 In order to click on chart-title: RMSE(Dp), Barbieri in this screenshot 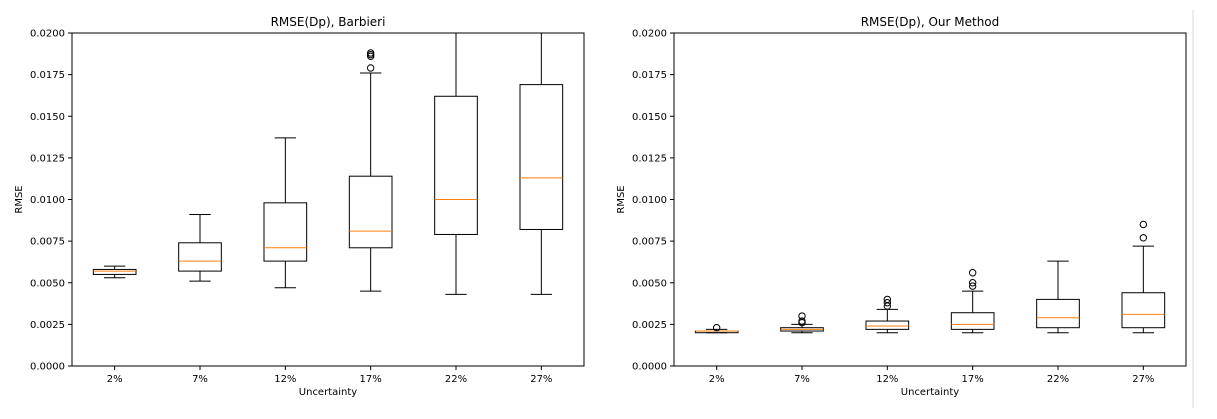, I will do `click(328, 22)`.